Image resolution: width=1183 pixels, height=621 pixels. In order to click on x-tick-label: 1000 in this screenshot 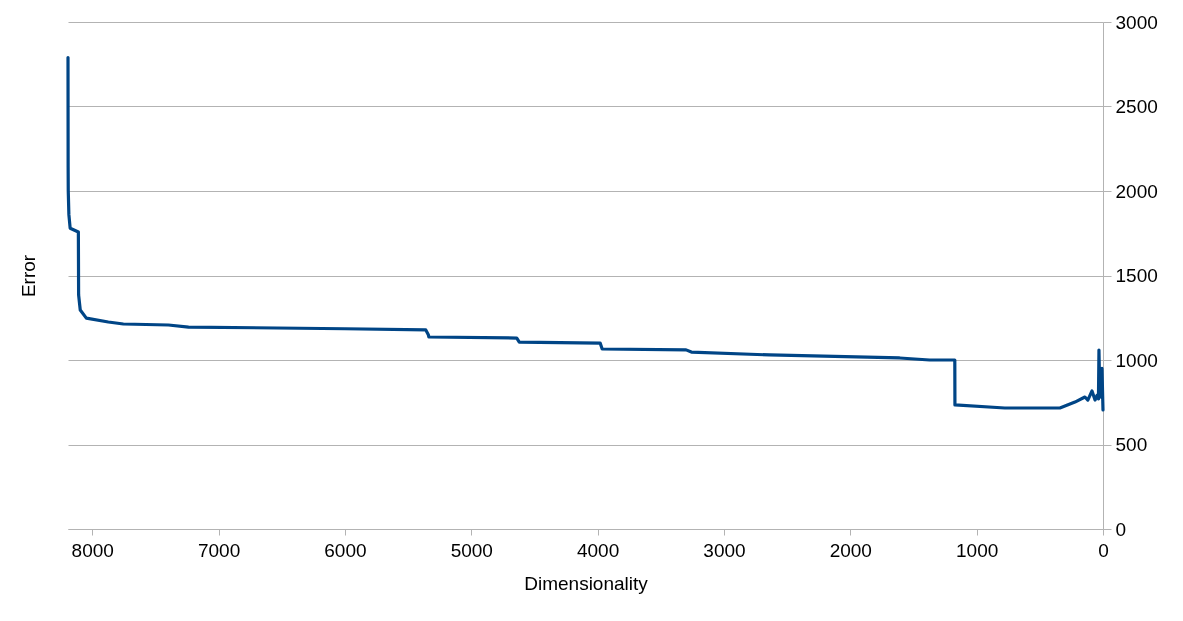, I will do `click(977, 550)`.